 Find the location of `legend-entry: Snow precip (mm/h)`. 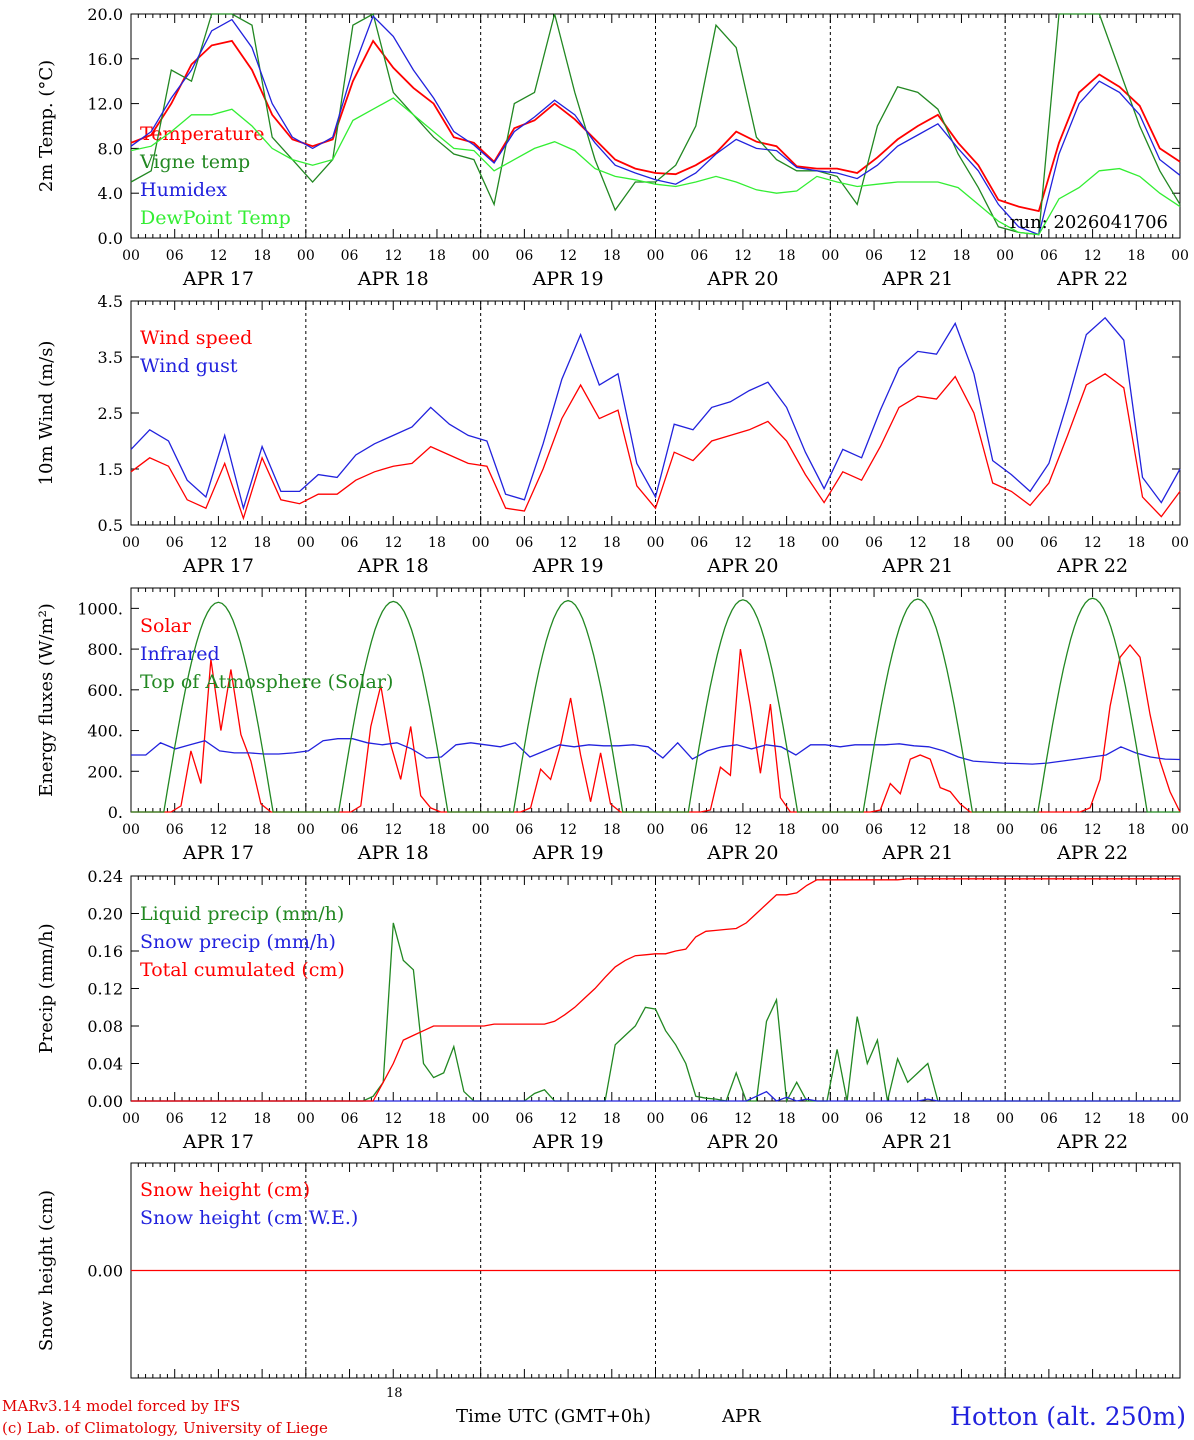

legend-entry: Snow precip (mm/h) is located at coordinates (238, 942).